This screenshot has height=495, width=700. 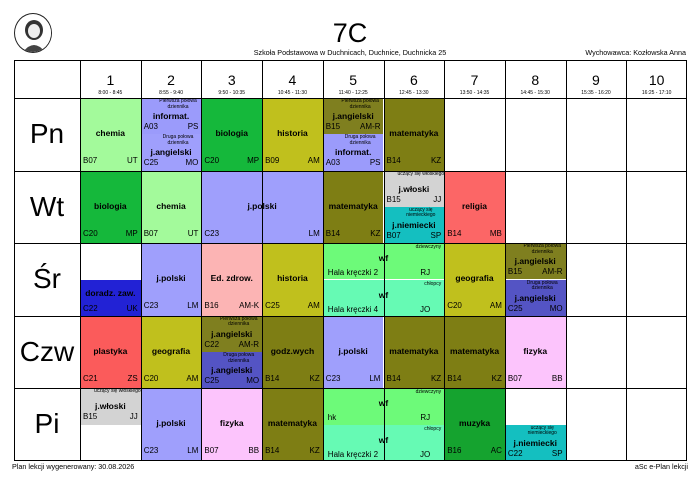 I want to click on group-label: uczący się niemieckiego, so click(x=421, y=212).